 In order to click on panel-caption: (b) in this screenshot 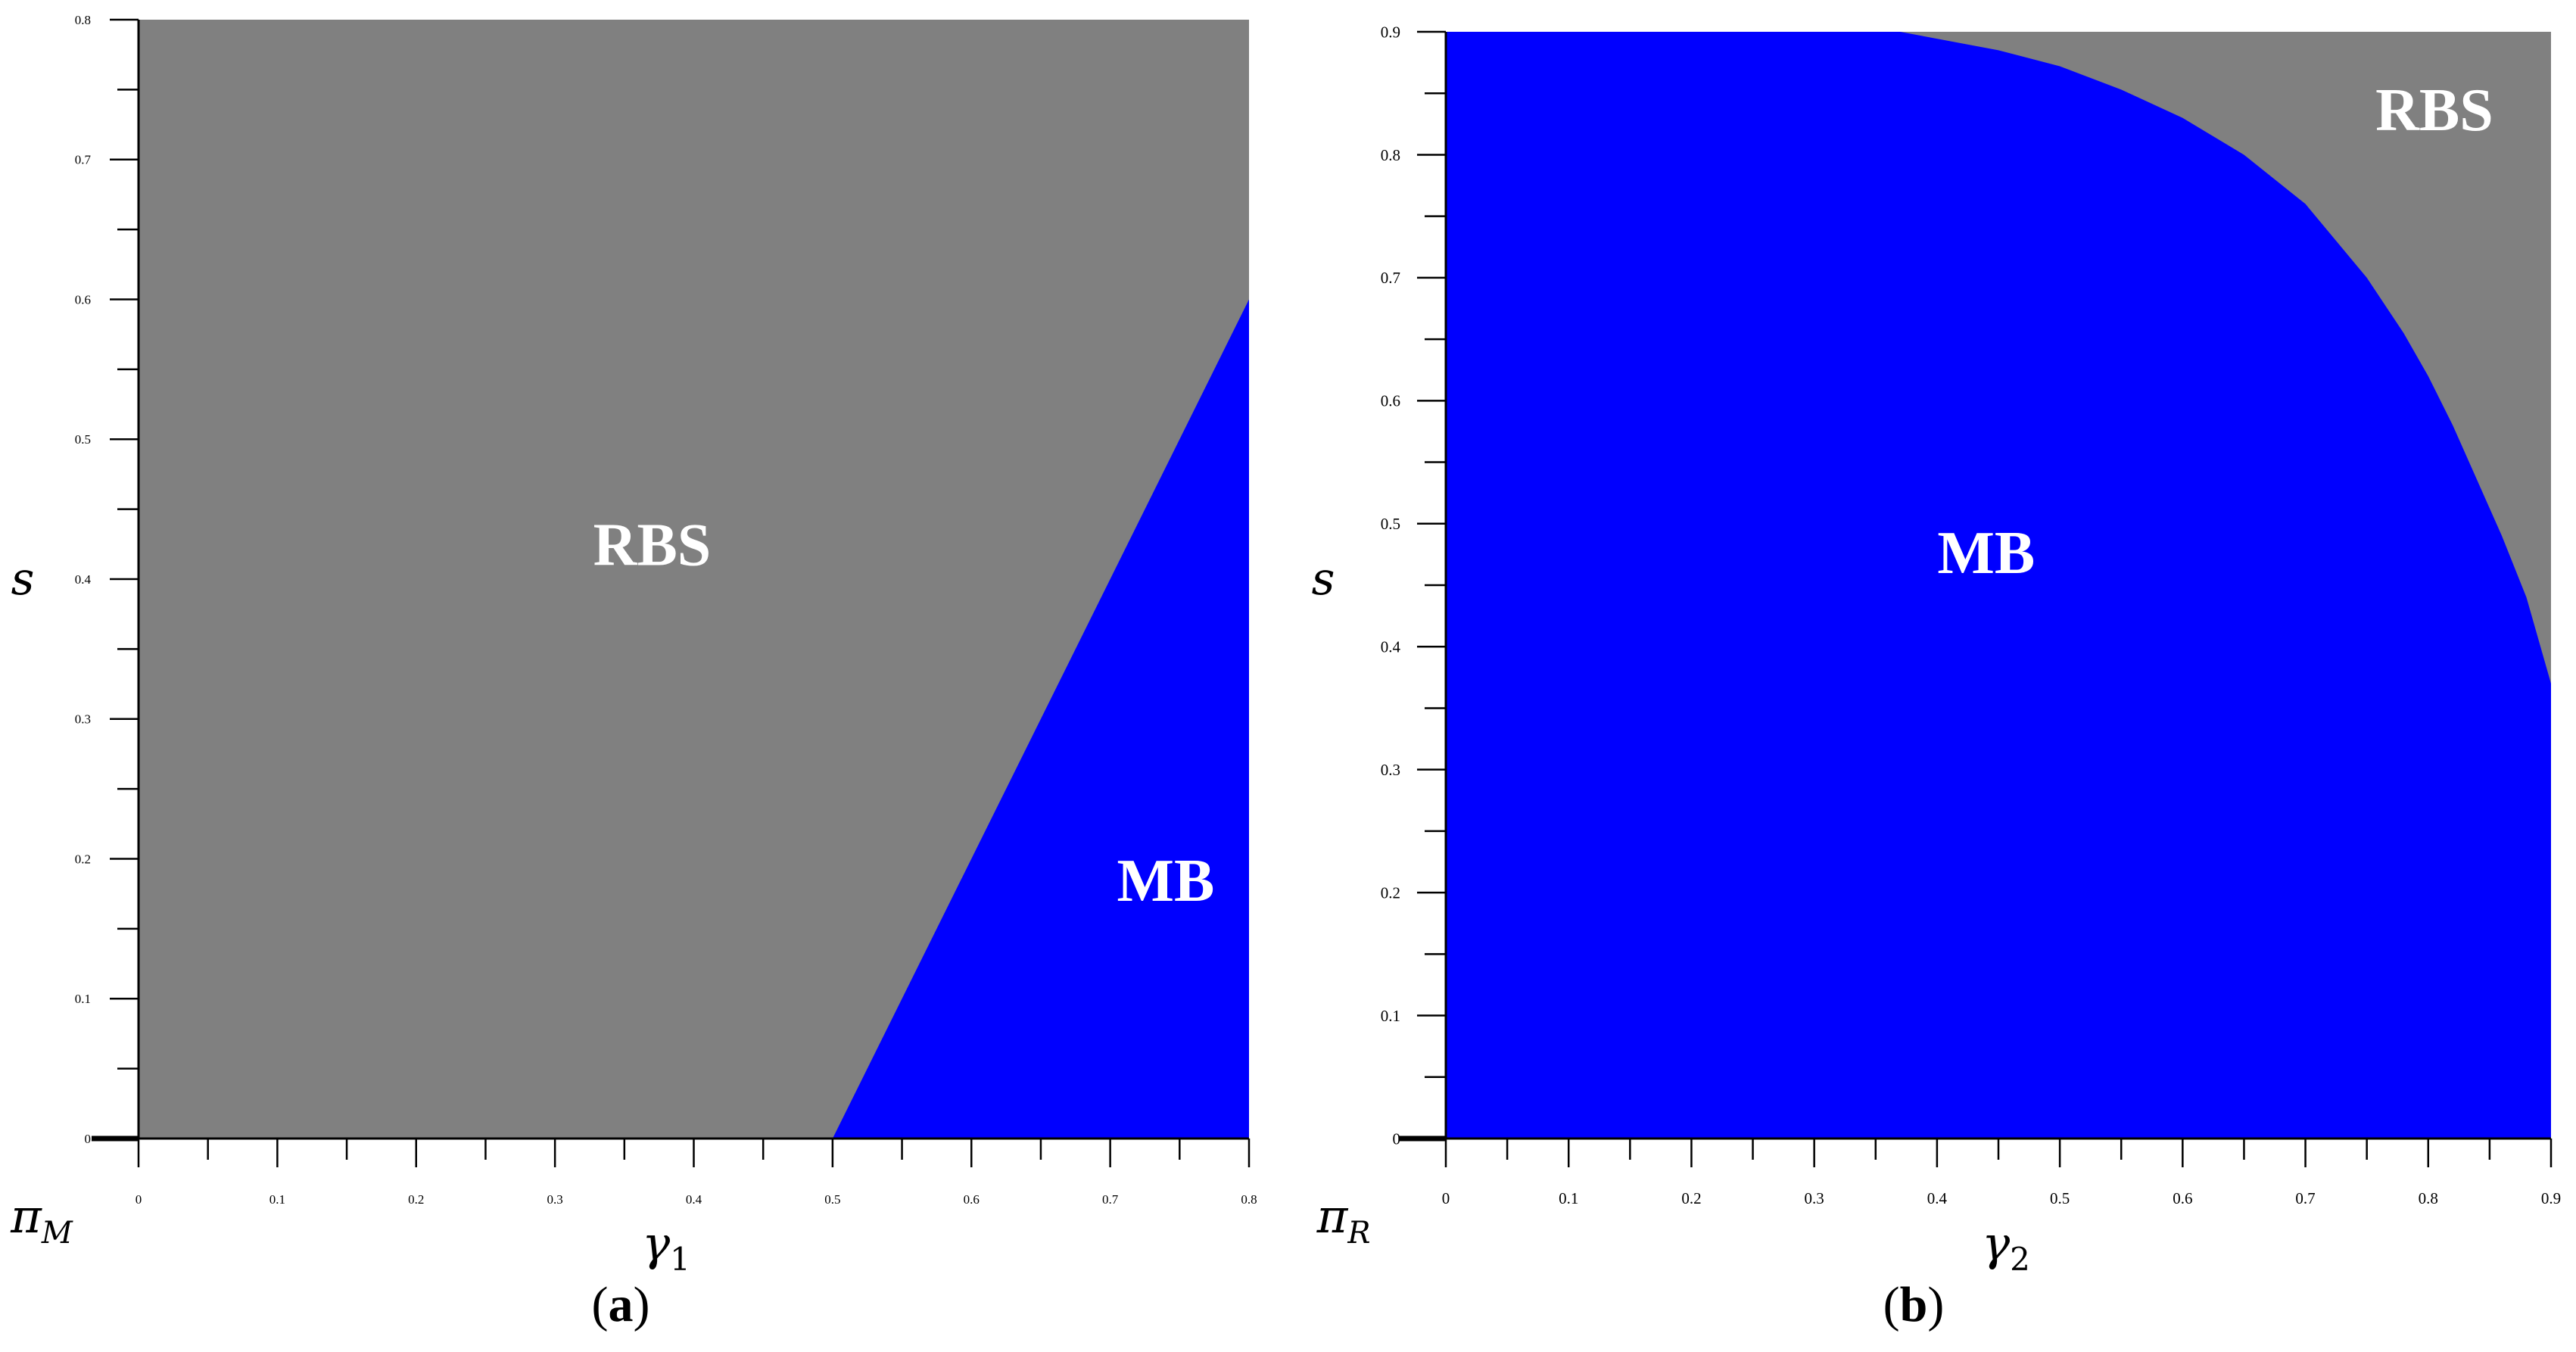, I will do `click(1914, 1304)`.